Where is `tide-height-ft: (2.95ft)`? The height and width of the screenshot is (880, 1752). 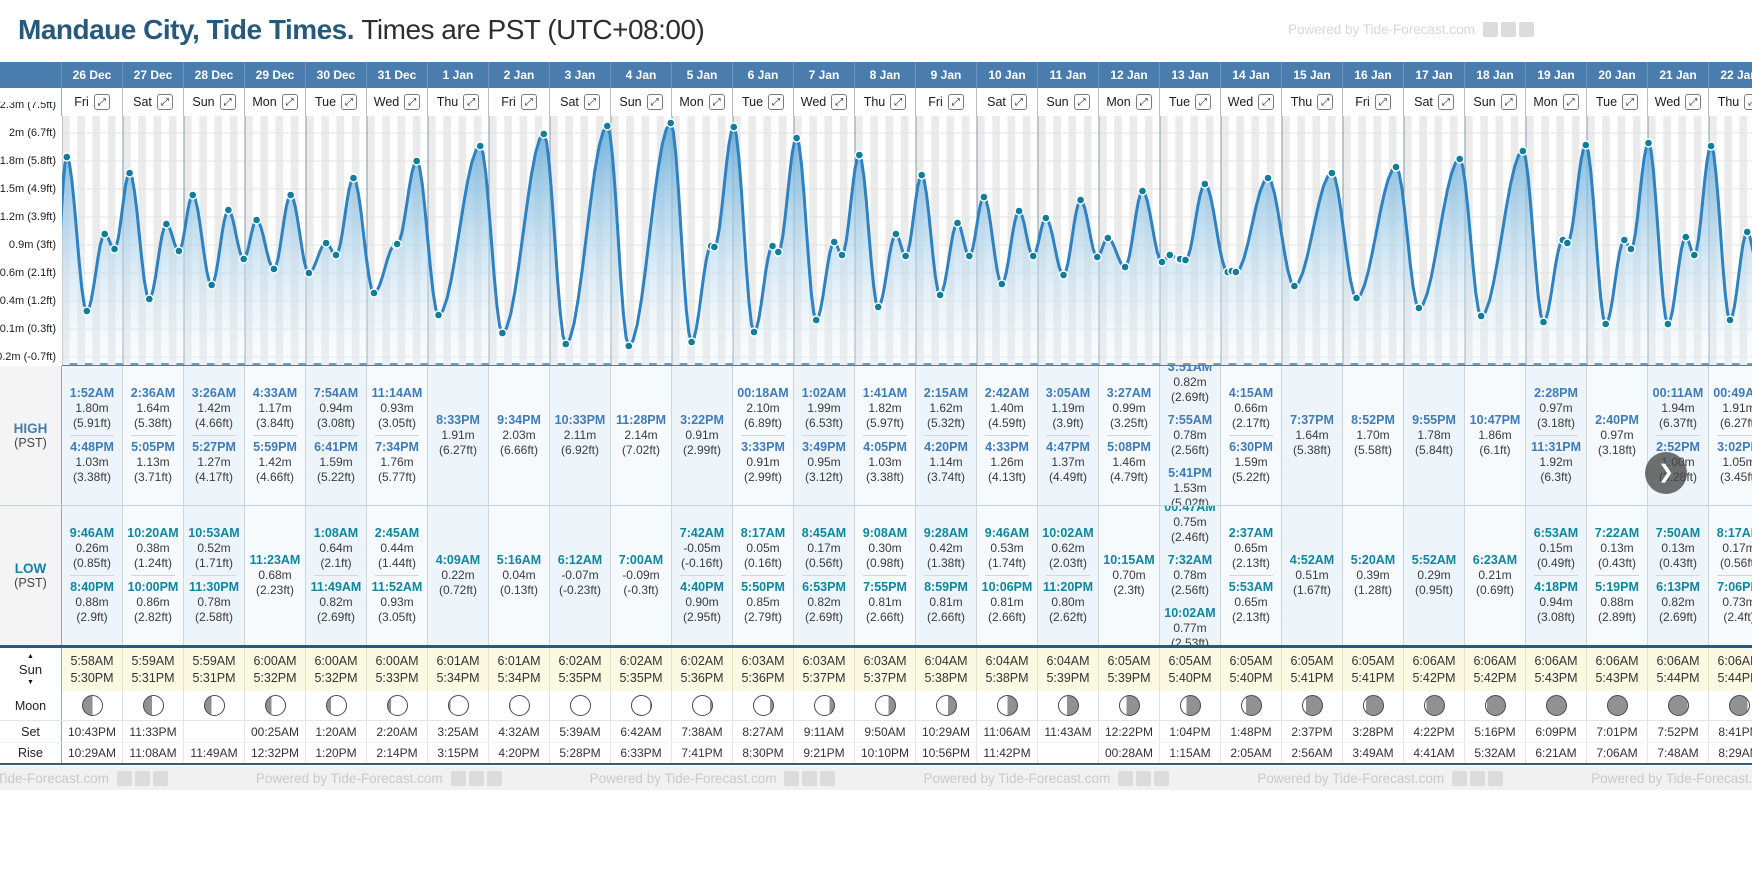
tide-height-ft: (2.95ft) is located at coordinates (701, 617).